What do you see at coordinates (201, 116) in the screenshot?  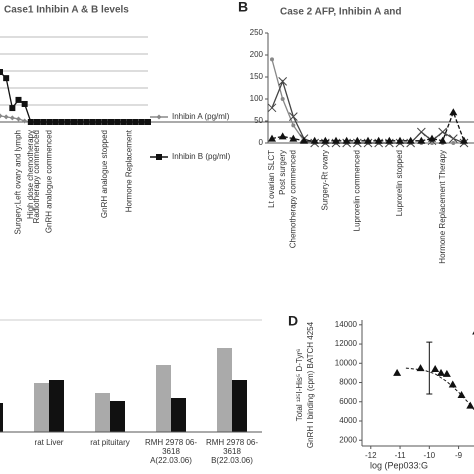 I see `legend-label: Inhibin A (pg/ml)` at bounding box center [201, 116].